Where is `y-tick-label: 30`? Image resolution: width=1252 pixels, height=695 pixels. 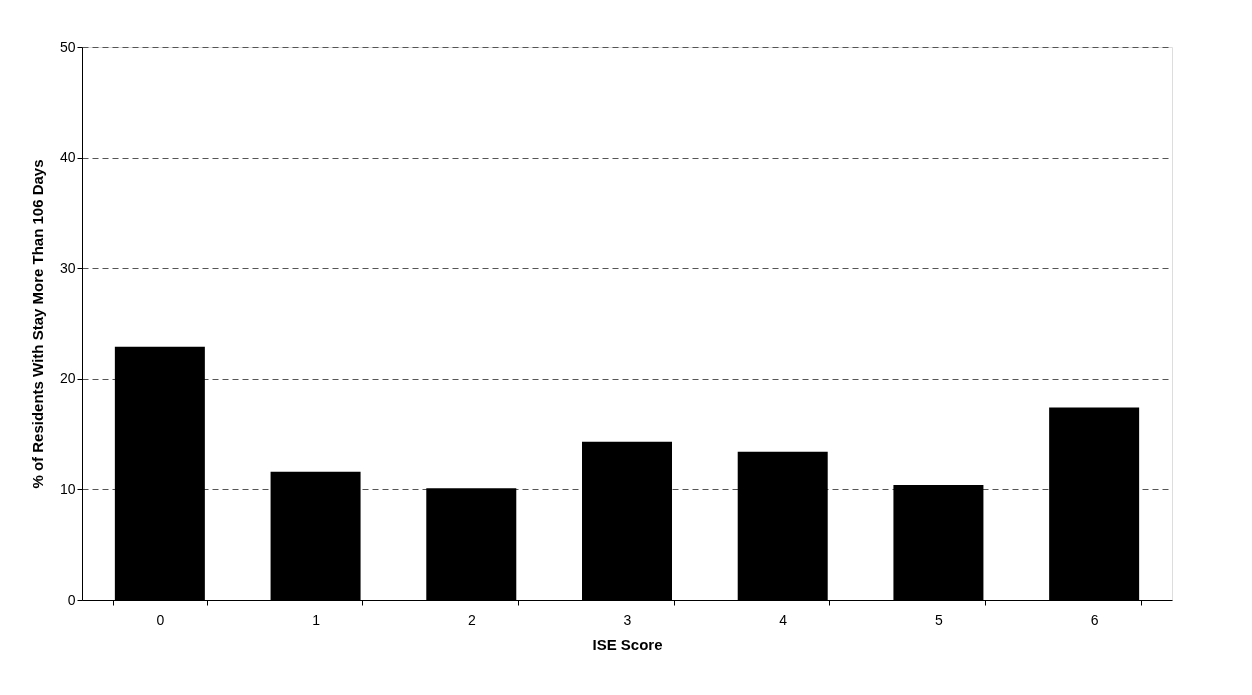
y-tick-label: 30 is located at coordinates (67, 267).